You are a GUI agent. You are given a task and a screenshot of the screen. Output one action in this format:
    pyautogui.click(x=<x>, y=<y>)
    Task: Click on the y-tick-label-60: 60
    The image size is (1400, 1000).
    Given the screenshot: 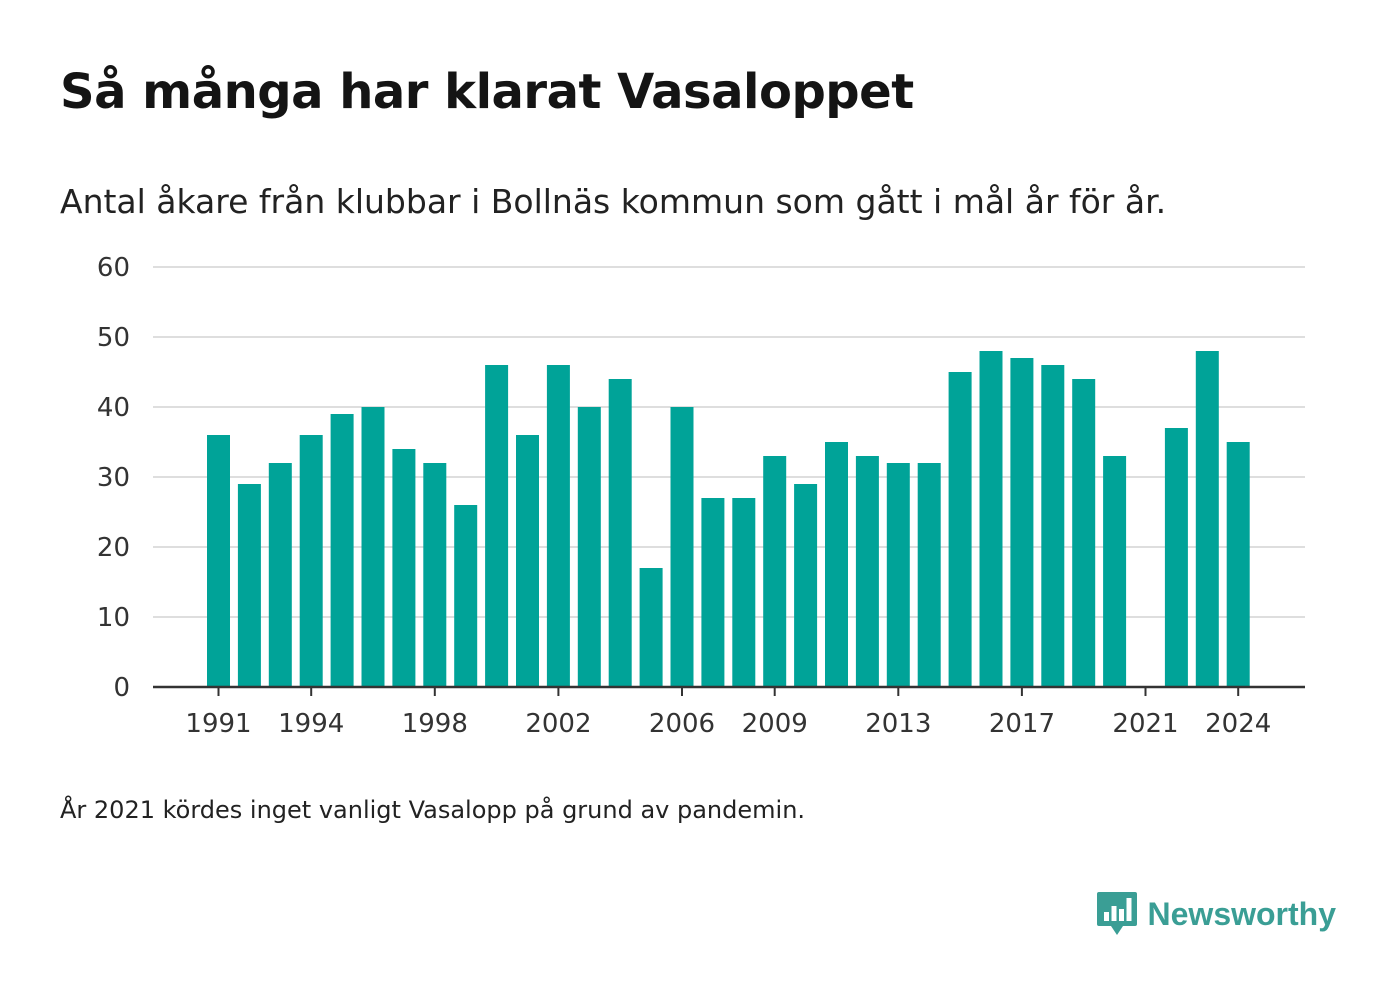 What is the action you would take?
    pyautogui.click(x=113, y=268)
    